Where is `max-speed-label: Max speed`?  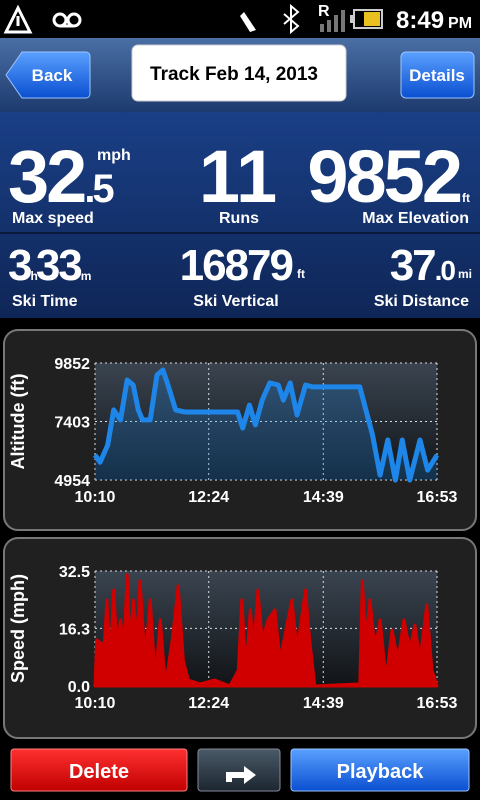 max-speed-label: Max speed is located at coordinates (53, 218).